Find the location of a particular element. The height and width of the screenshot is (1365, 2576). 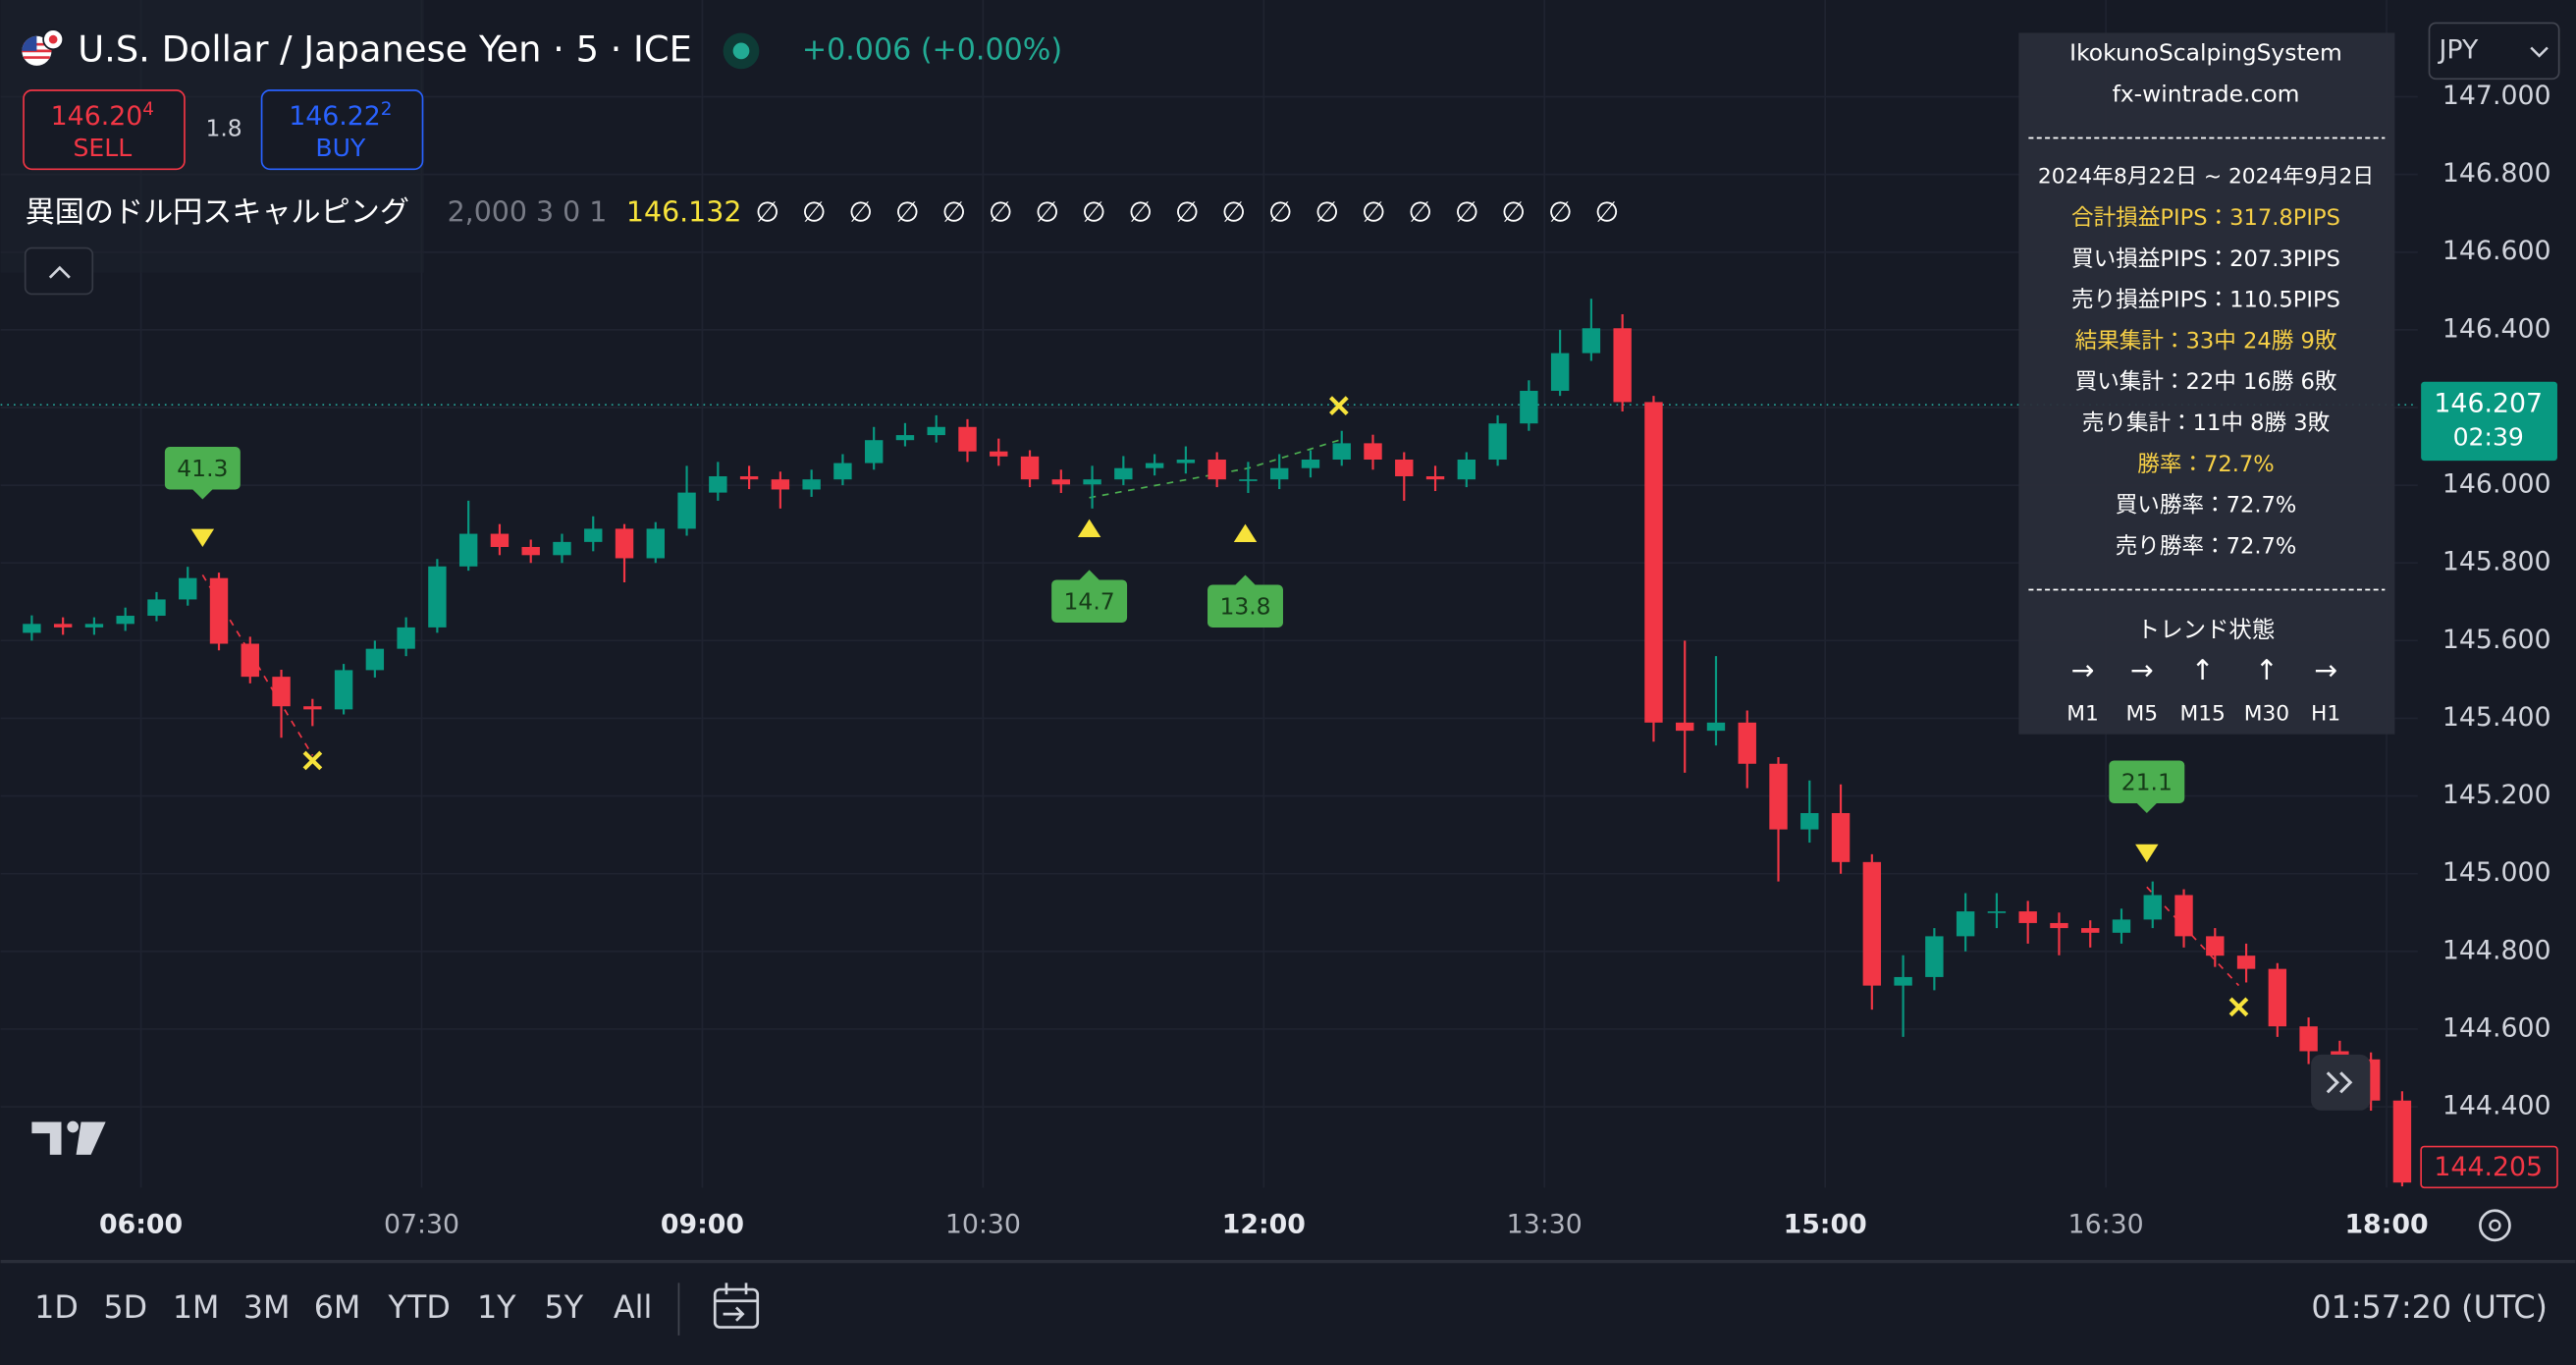

goto-date-button is located at coordinates (736, 1306).